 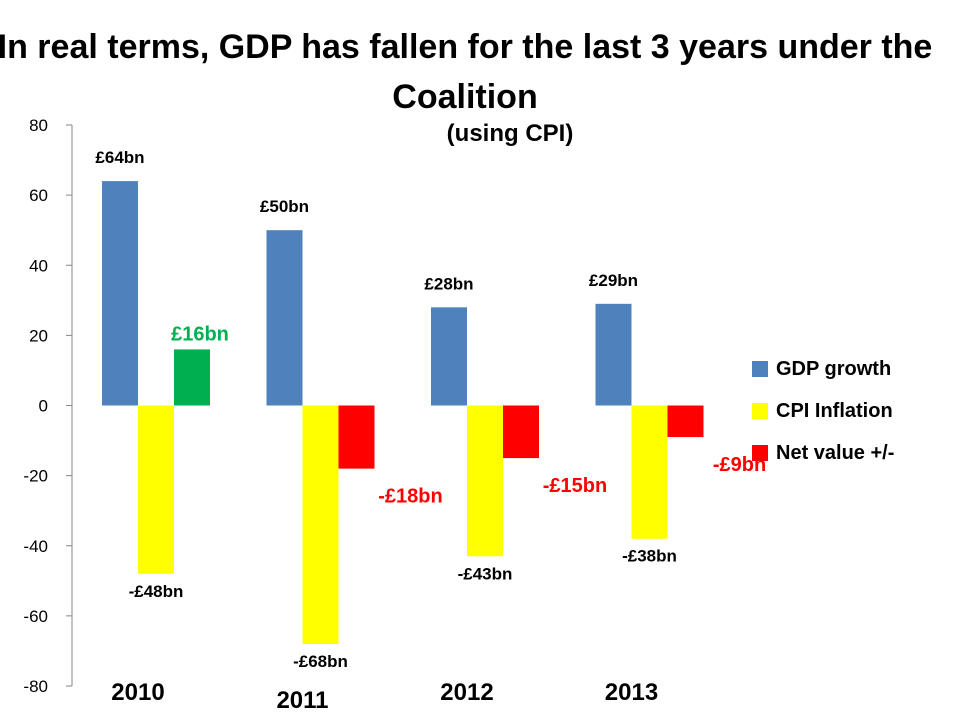 What do you see at coordinates (575, 486) in the screenshot?
I see `data-label: -£15bn` at bounding box center [575, 486].